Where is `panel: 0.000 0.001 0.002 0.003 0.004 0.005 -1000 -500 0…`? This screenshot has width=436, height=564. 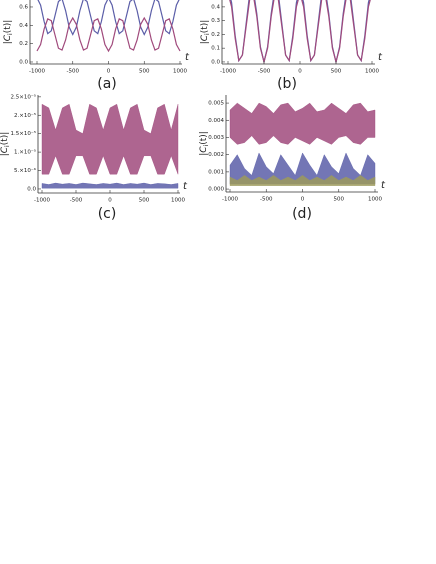
panel: 0.000 0.001 0.002 0.003 0.004 0.005 -1000 -500 0… is located at coordinates (292, 158).